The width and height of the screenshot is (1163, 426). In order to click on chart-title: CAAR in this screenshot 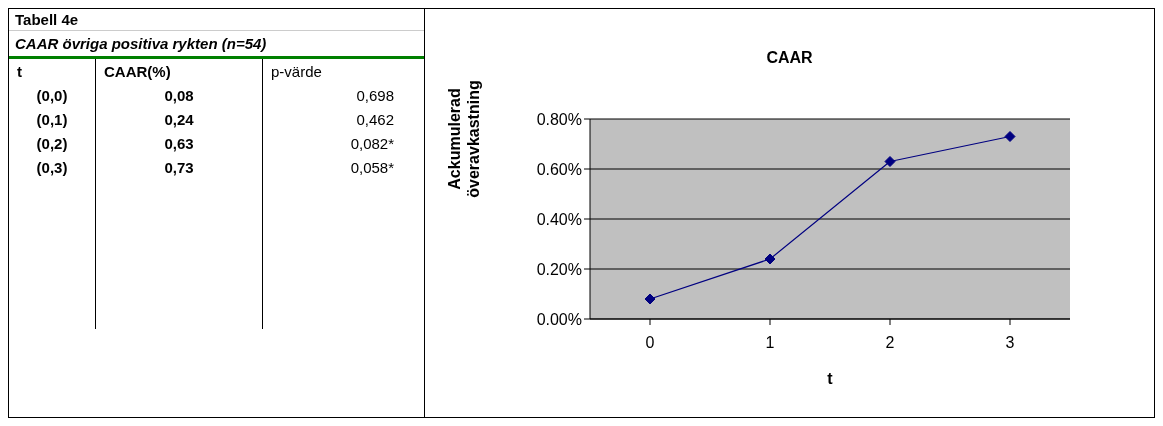, I will do `click(789, 58)`.